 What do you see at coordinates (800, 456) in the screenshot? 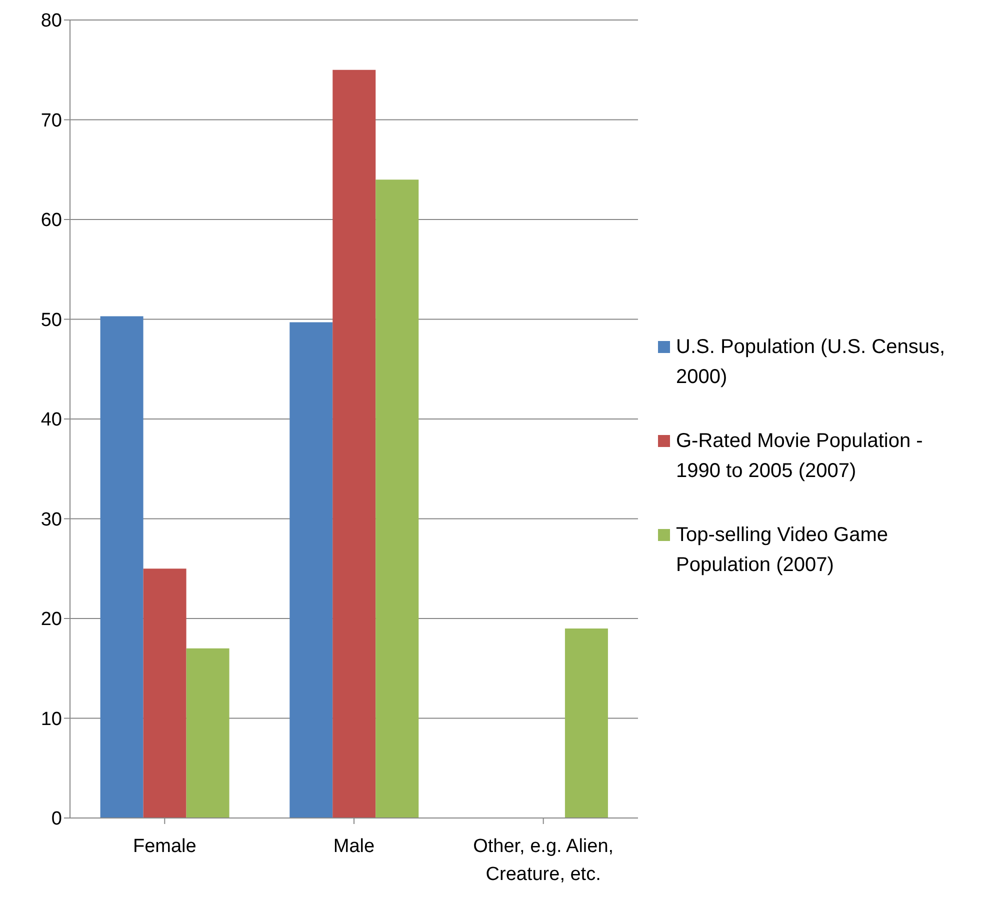
I see `legend-label: G-Rated Movie Population - 1990 to 2005 (2007)` at bounding box center [800, 456].